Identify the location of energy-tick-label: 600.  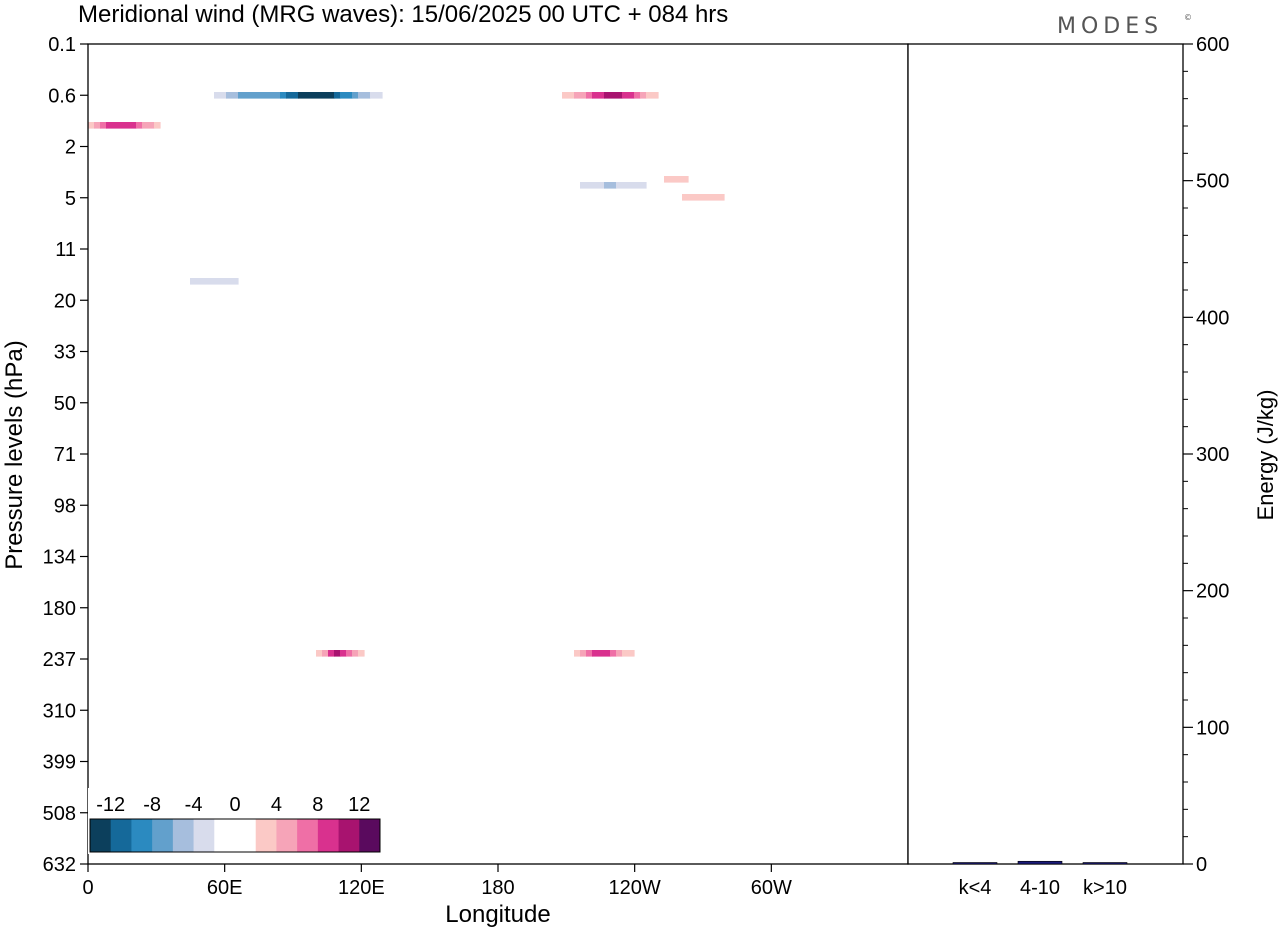
(1212, 45).